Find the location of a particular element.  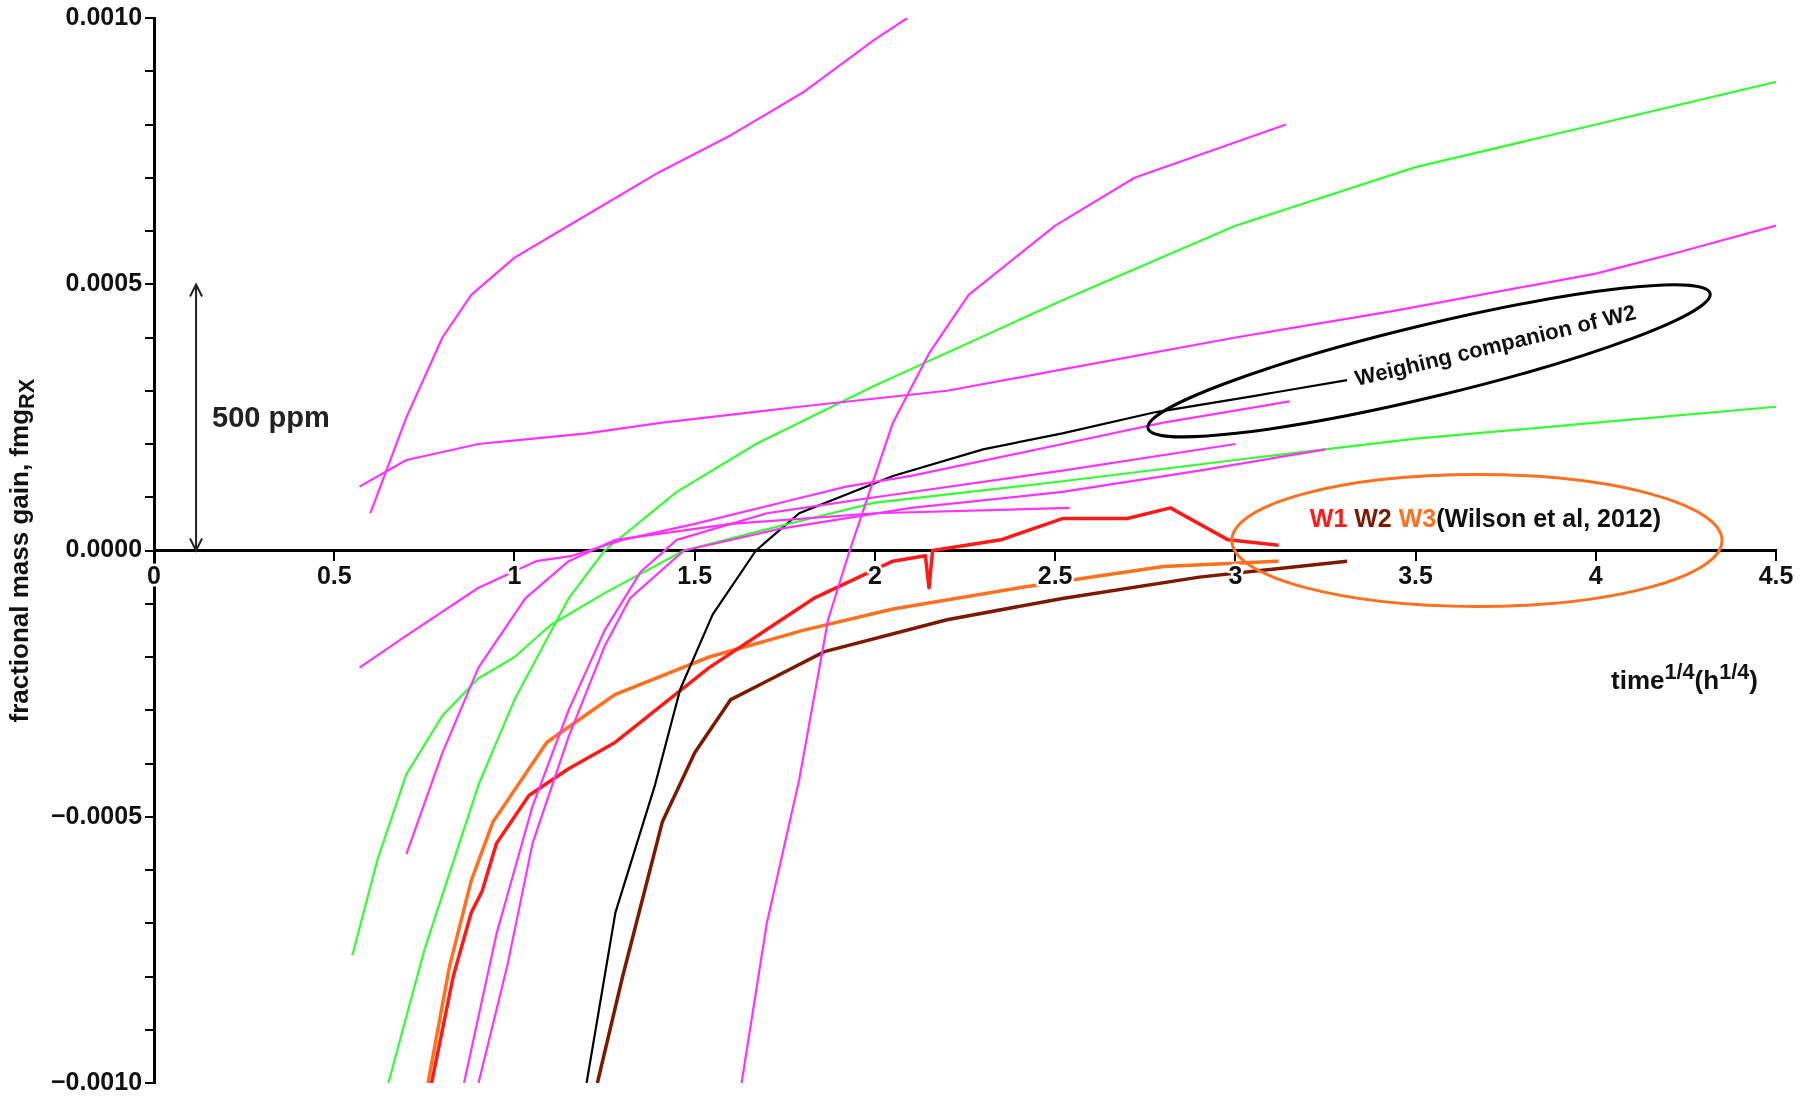

y-tick-label: 0.0010 is located at coordinates (104, 15).